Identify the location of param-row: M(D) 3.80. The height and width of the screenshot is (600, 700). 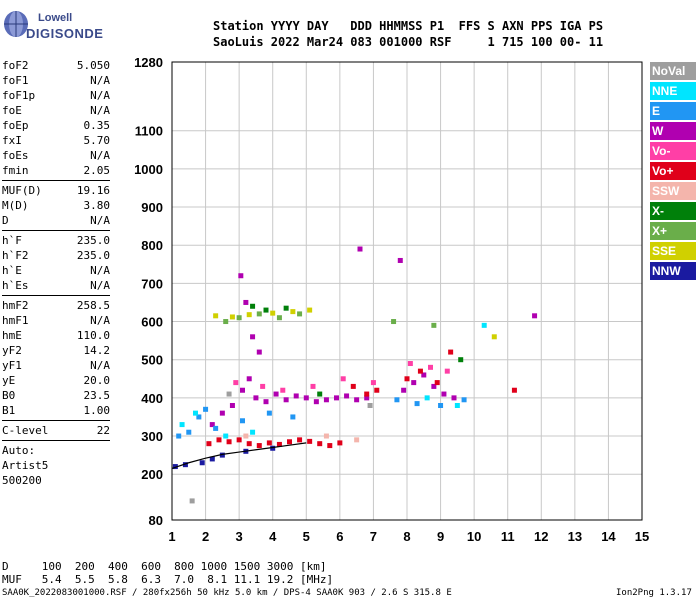
(56, 205).